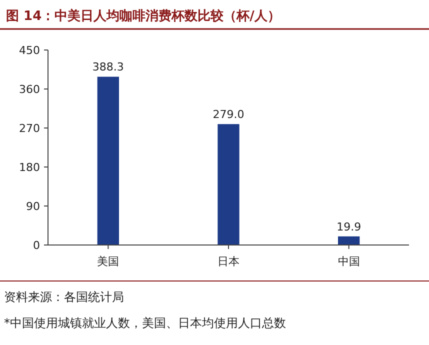 This screenshot has height=345, width=429. Describe the element at coordinates (33, 206) in the screenshot. I see `y-tick-label: 90` at that location.